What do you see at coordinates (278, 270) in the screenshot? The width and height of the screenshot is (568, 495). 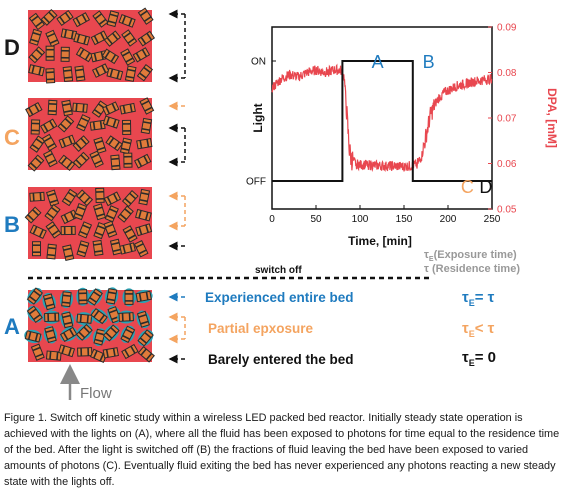 I see `switch-off-label: switch off` at bounding box center [278, 270].